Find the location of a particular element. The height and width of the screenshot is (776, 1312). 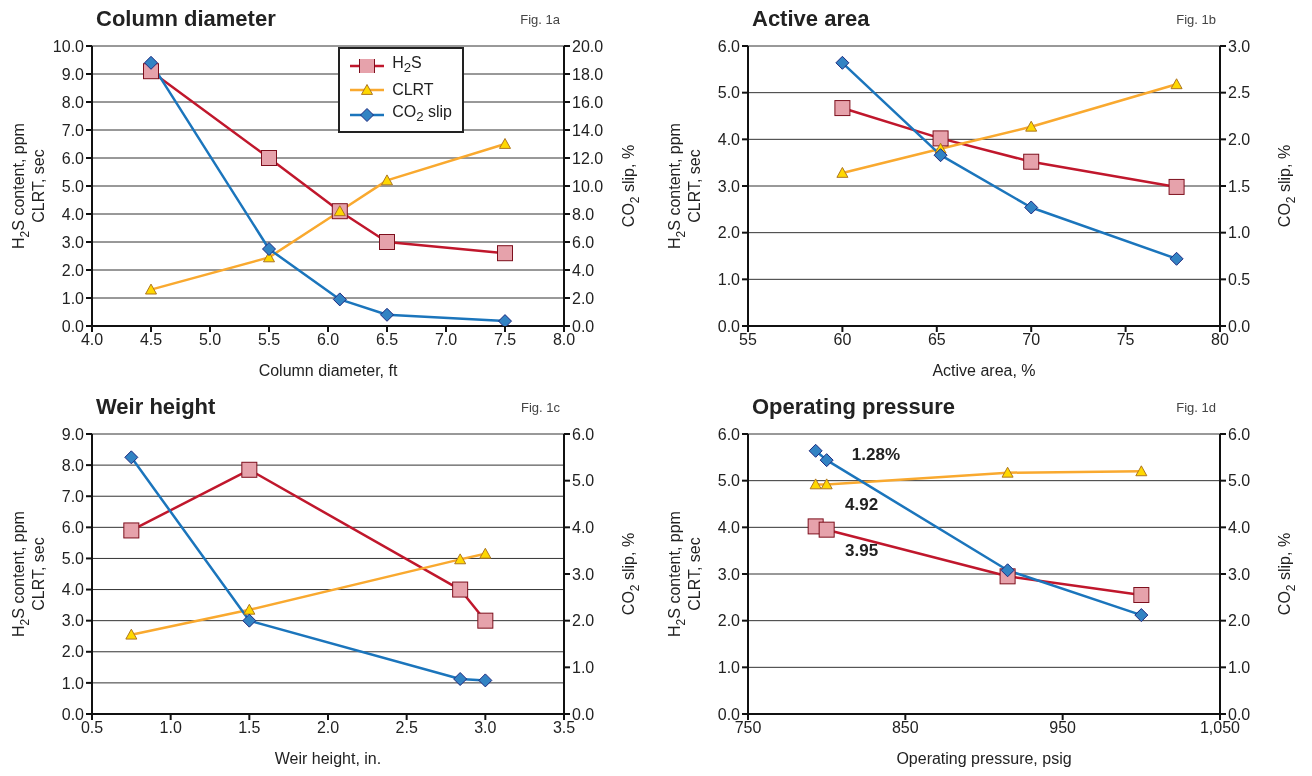

x-tick-label: 4.5 is located at coordinates (151, 340).